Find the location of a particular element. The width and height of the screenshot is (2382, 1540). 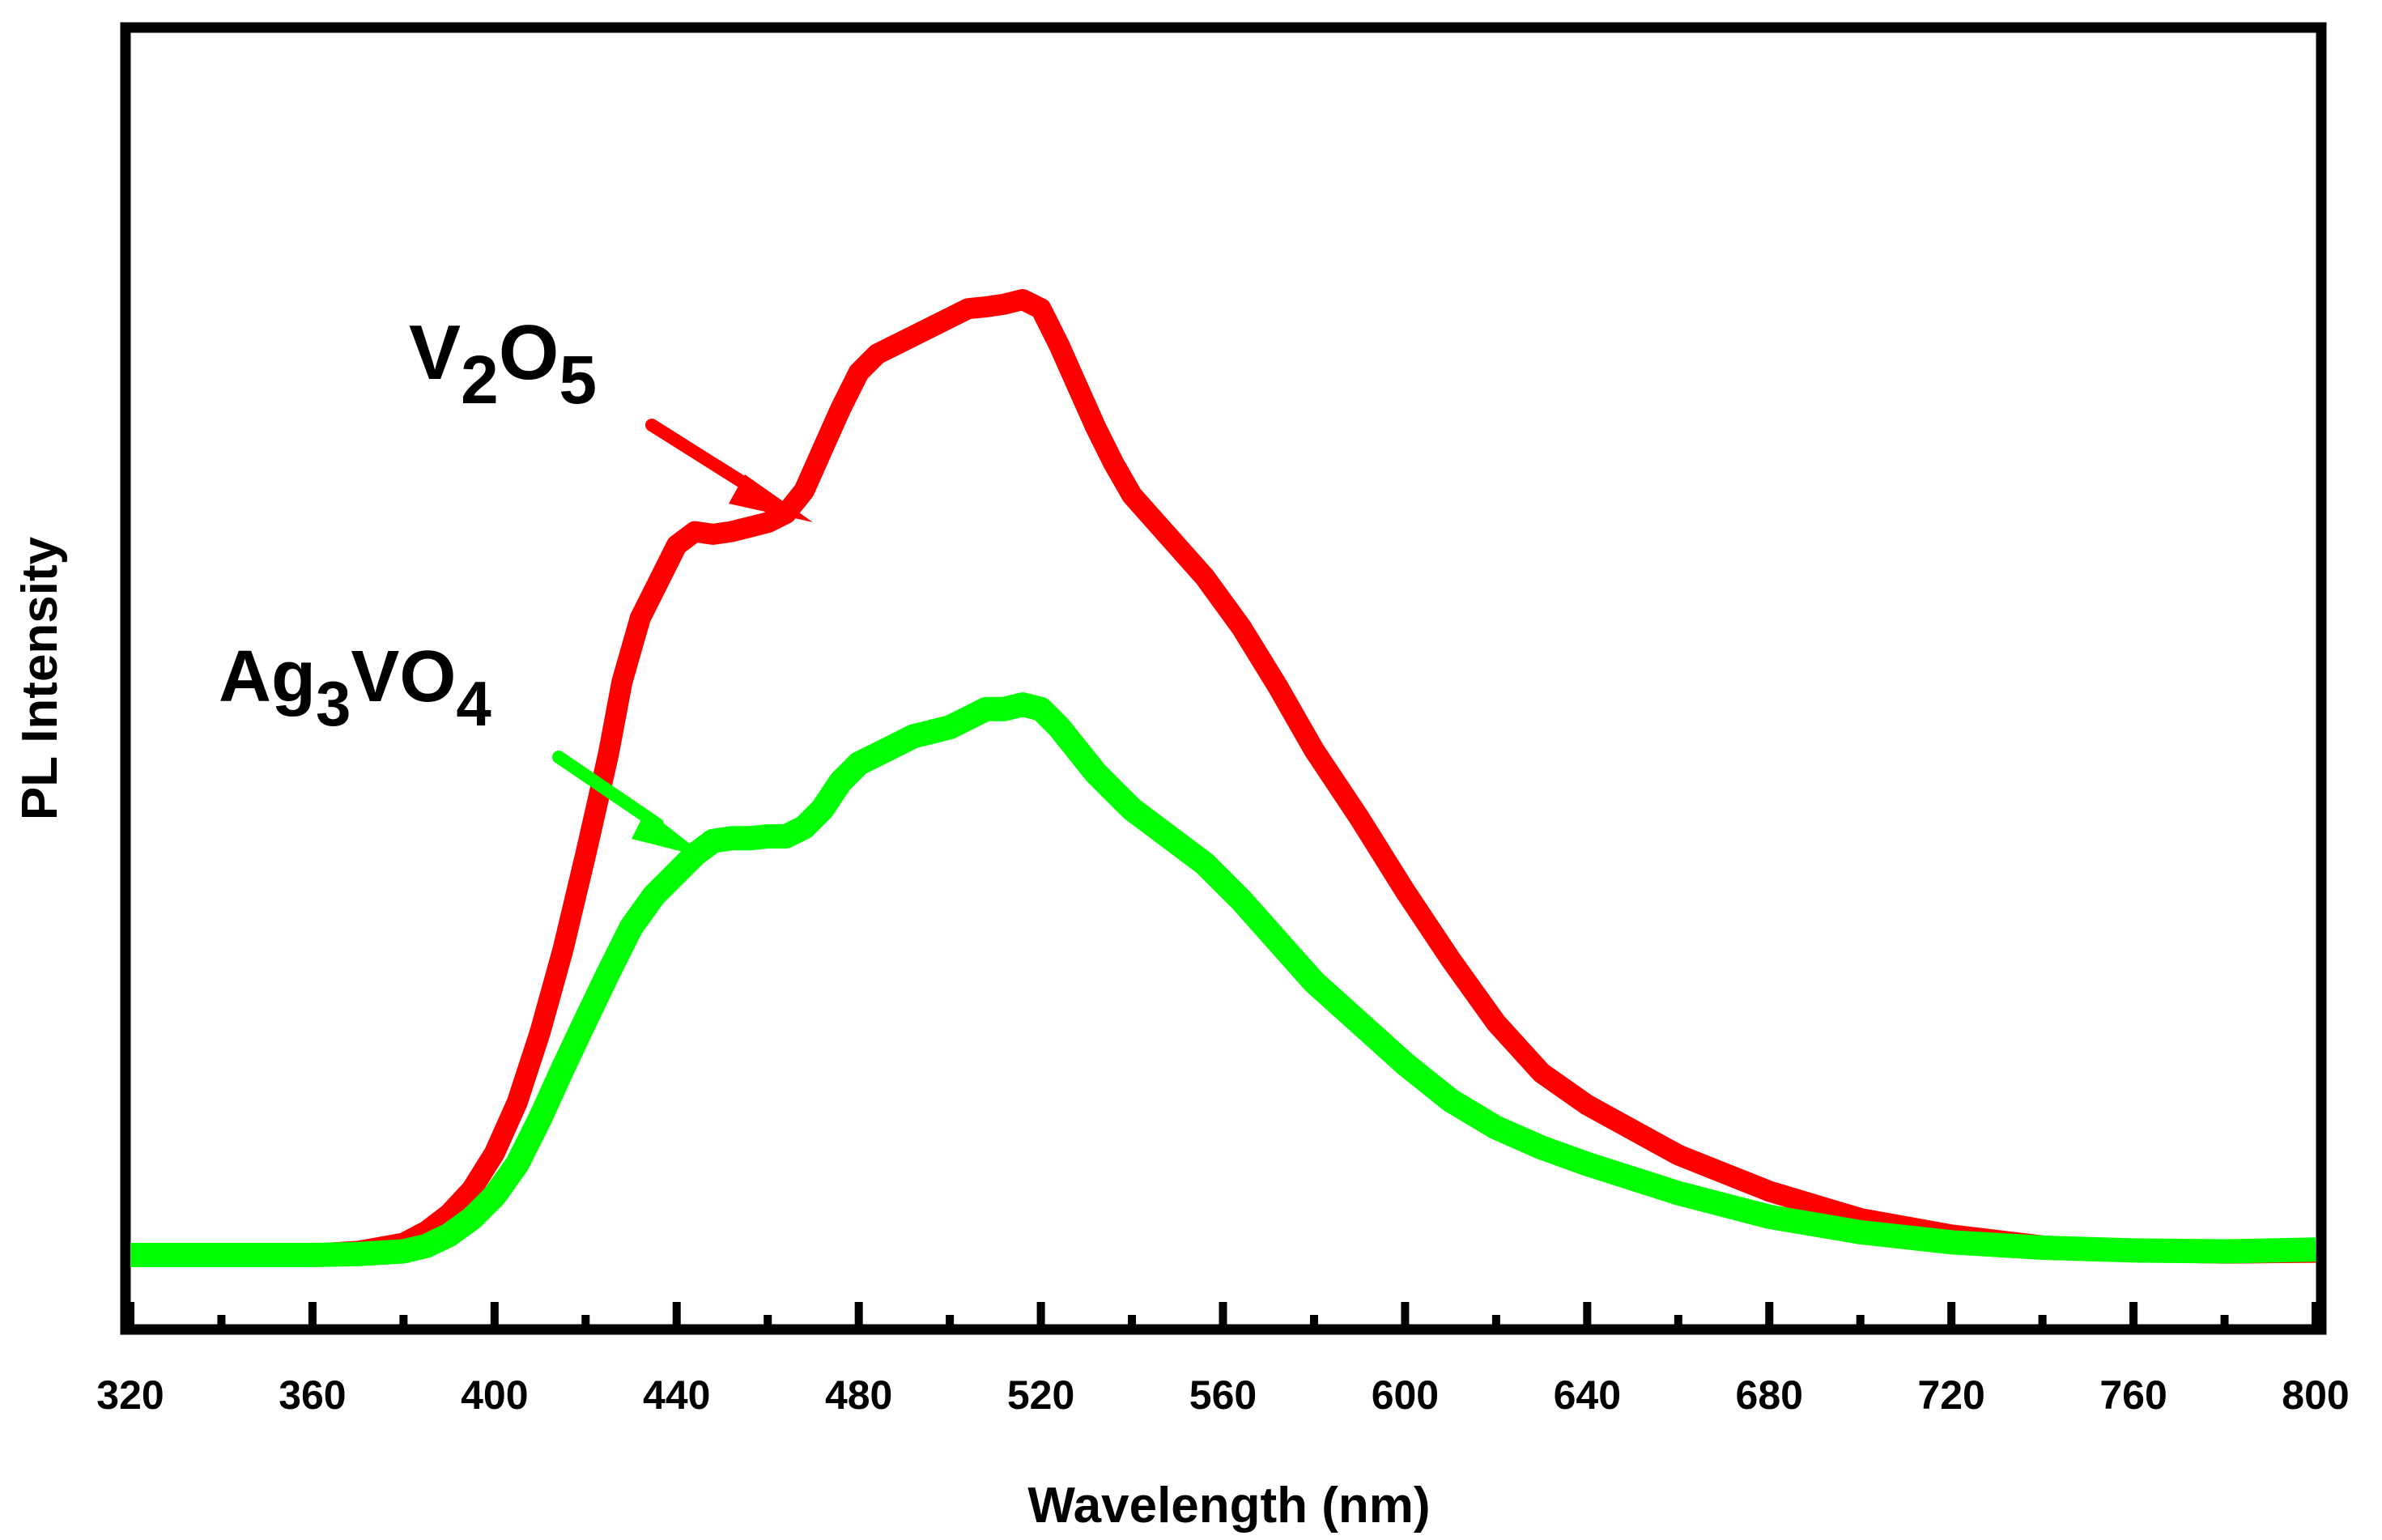

x-tick-label: 520 is located at coordinates (1040, 1395).